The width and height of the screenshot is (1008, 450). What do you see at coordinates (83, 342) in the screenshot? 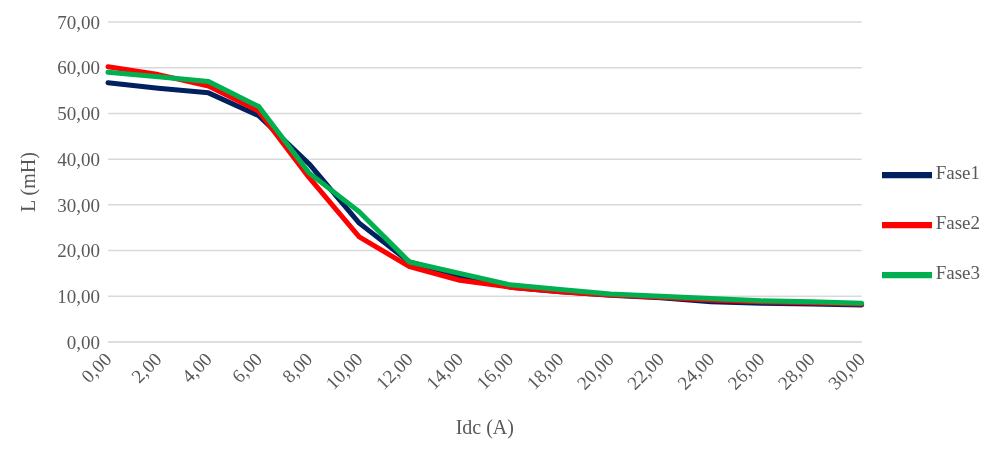
I see `y-tick-label: 0,00` at bounding box center [83, 342].